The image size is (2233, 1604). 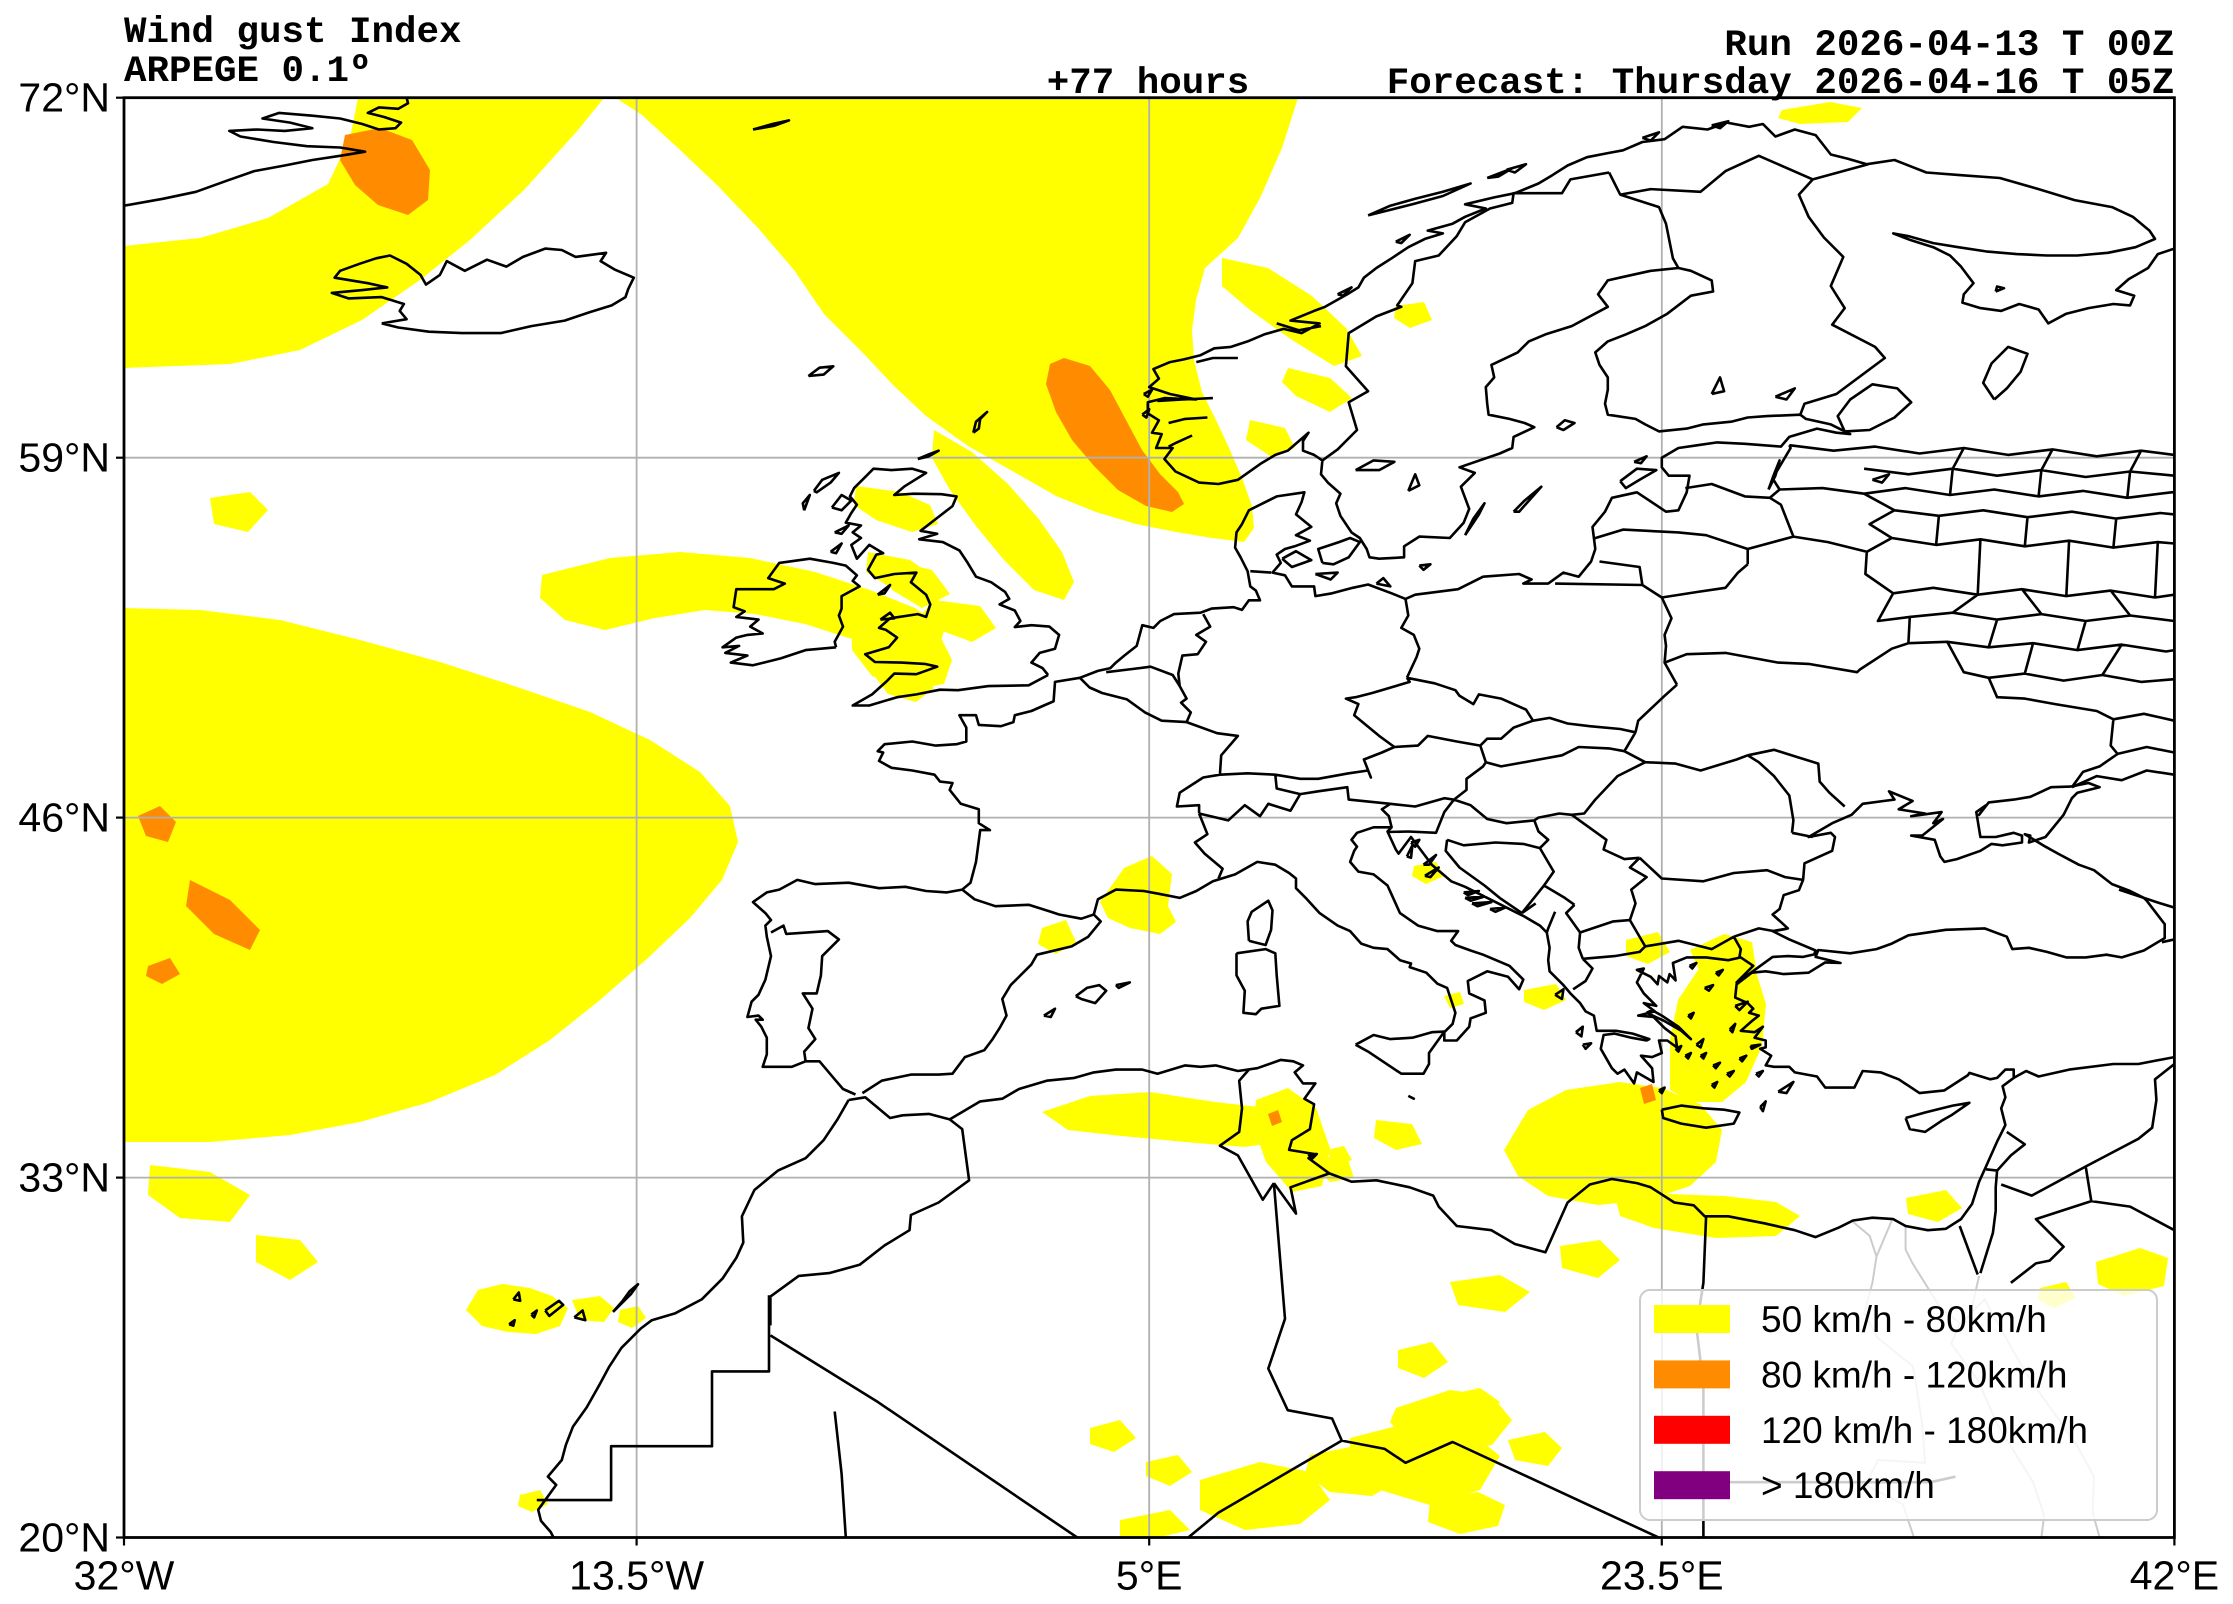 I want to click on svg-text: +77 hours, so click(x=1148, y=84).